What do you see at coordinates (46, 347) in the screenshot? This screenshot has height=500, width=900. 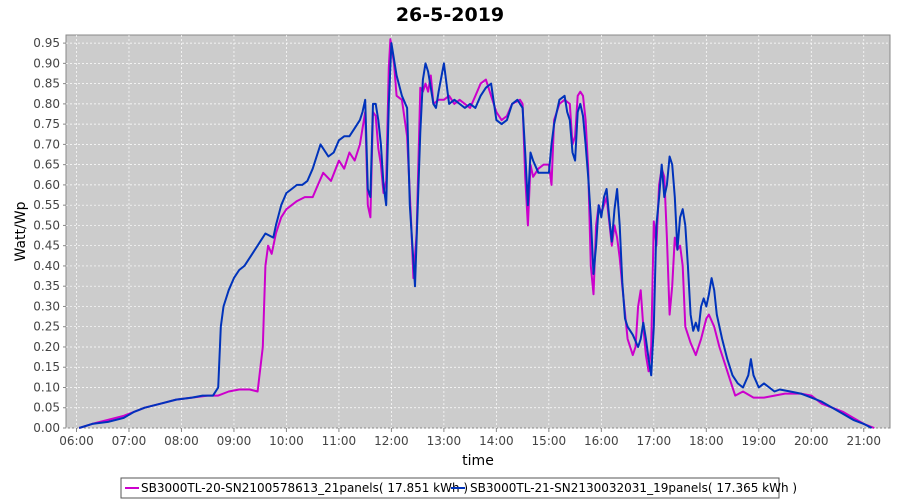 I see `y-tick-label: 0.20` at bounding box center [46, 347].